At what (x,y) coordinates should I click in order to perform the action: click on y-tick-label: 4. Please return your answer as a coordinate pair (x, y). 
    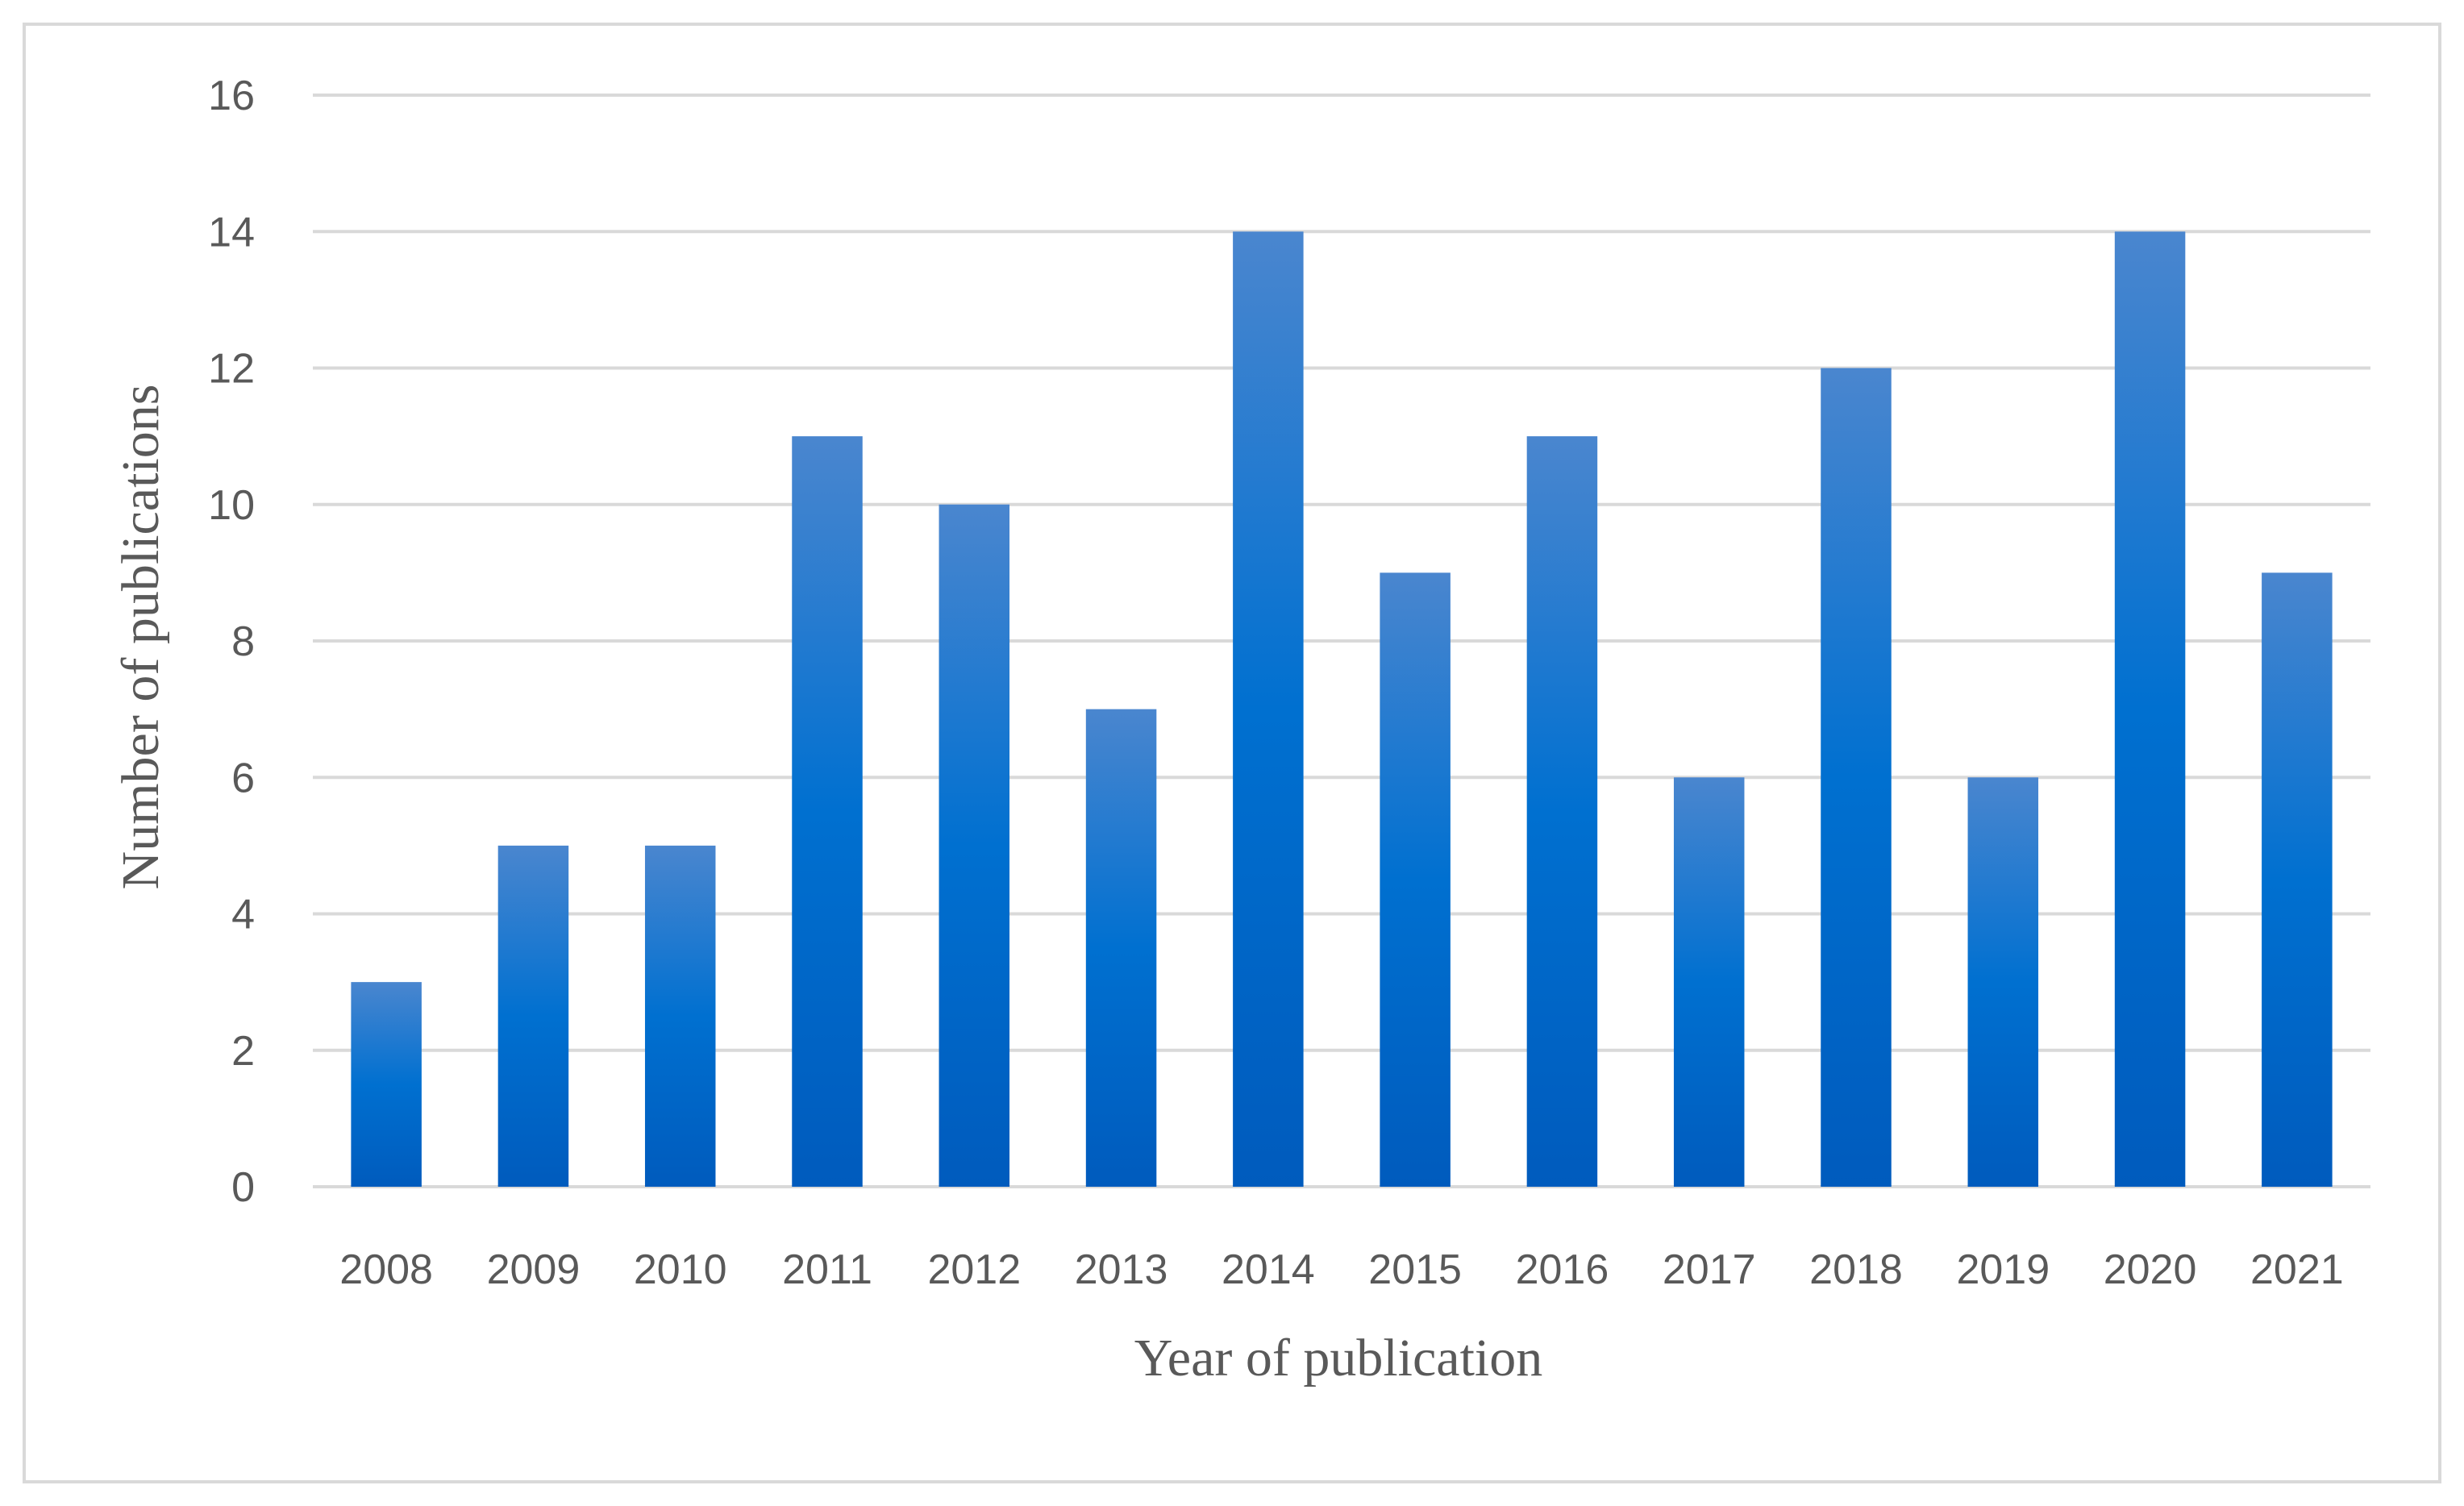
    Looking at the image, I should click on (243, 915).